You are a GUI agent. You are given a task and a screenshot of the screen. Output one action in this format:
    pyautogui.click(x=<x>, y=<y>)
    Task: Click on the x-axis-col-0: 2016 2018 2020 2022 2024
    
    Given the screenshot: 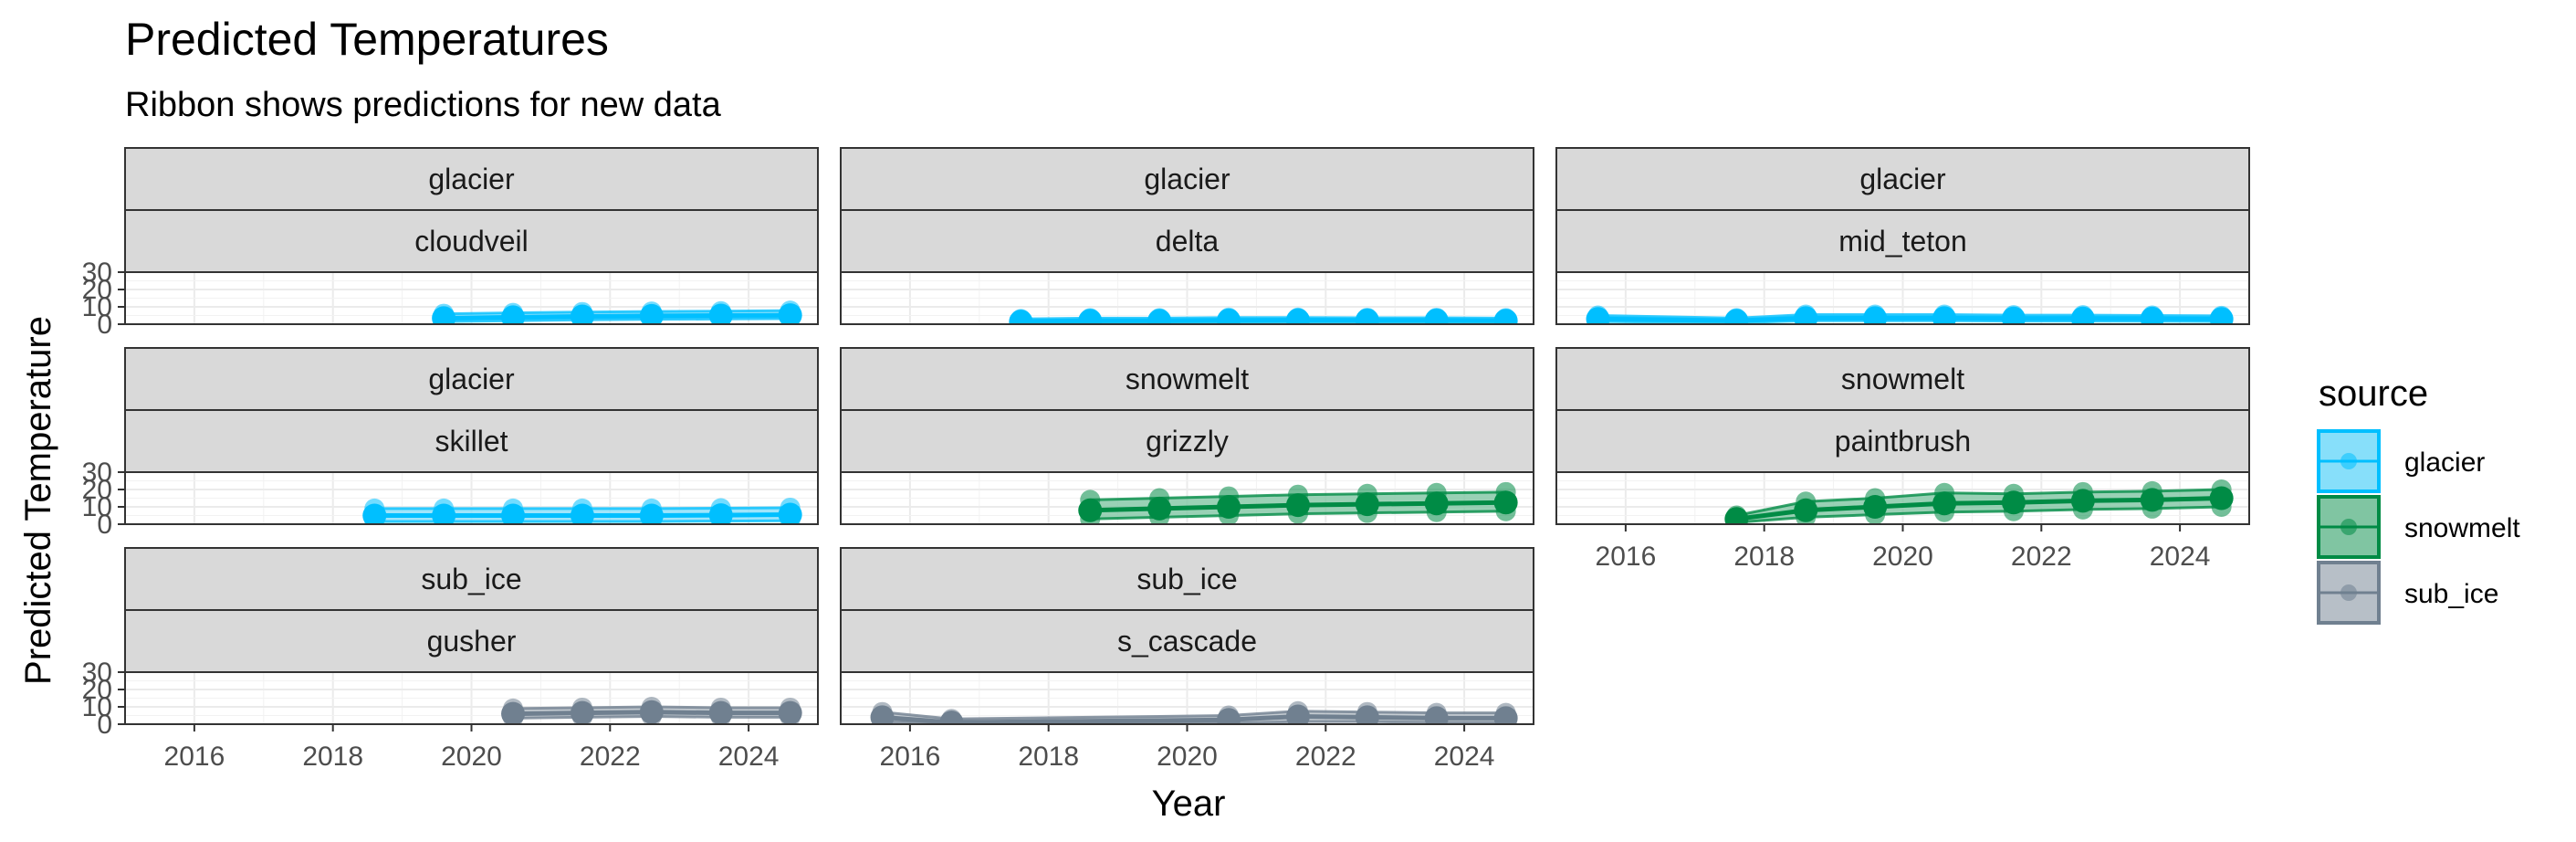 What is the action you would take?
    pyautogui.click(x=472, y=748)
    